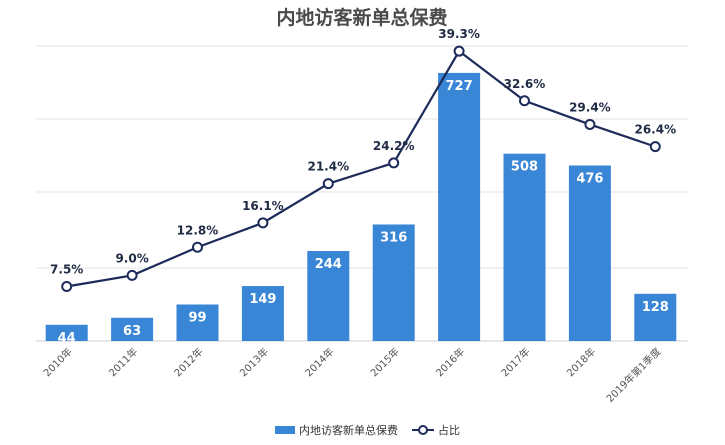 The height and width of the screenshot is (445, 725). I want to click on x-tick-label: 2011年, so click(123, 362).